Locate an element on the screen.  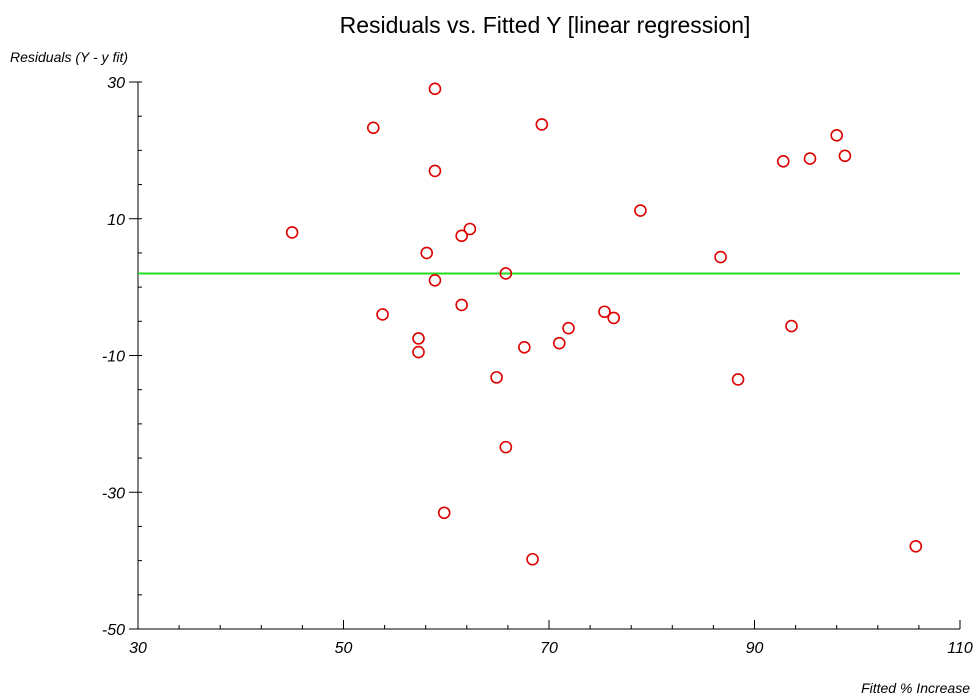
y-tick-label: 10 is located at coordinates (116, 220).